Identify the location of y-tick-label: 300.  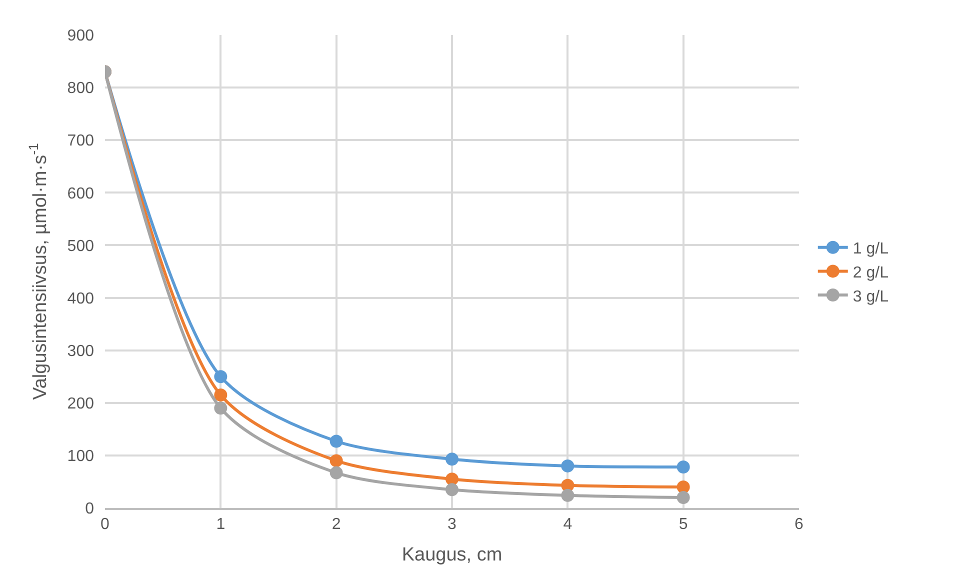
(80, 351).